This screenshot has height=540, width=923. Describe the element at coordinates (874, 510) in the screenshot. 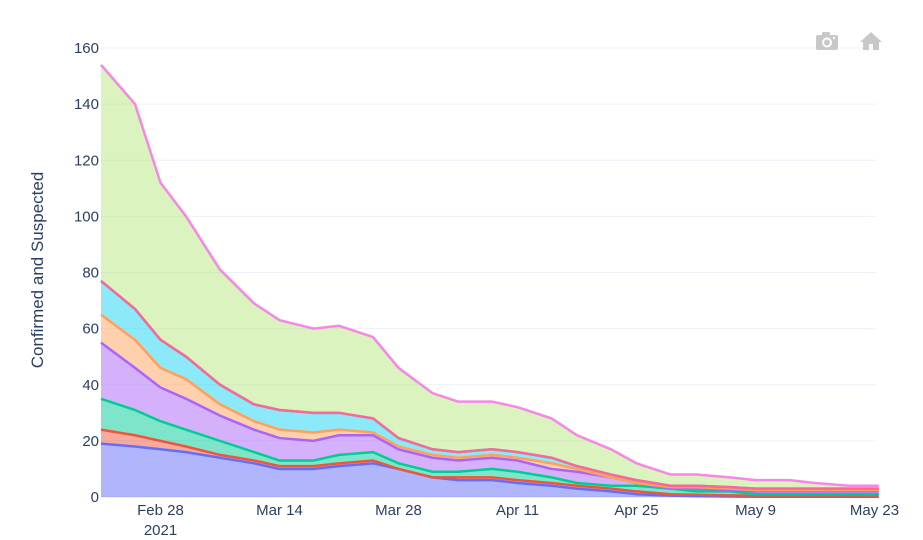

I see `x-tick-label: May 23` at that location.